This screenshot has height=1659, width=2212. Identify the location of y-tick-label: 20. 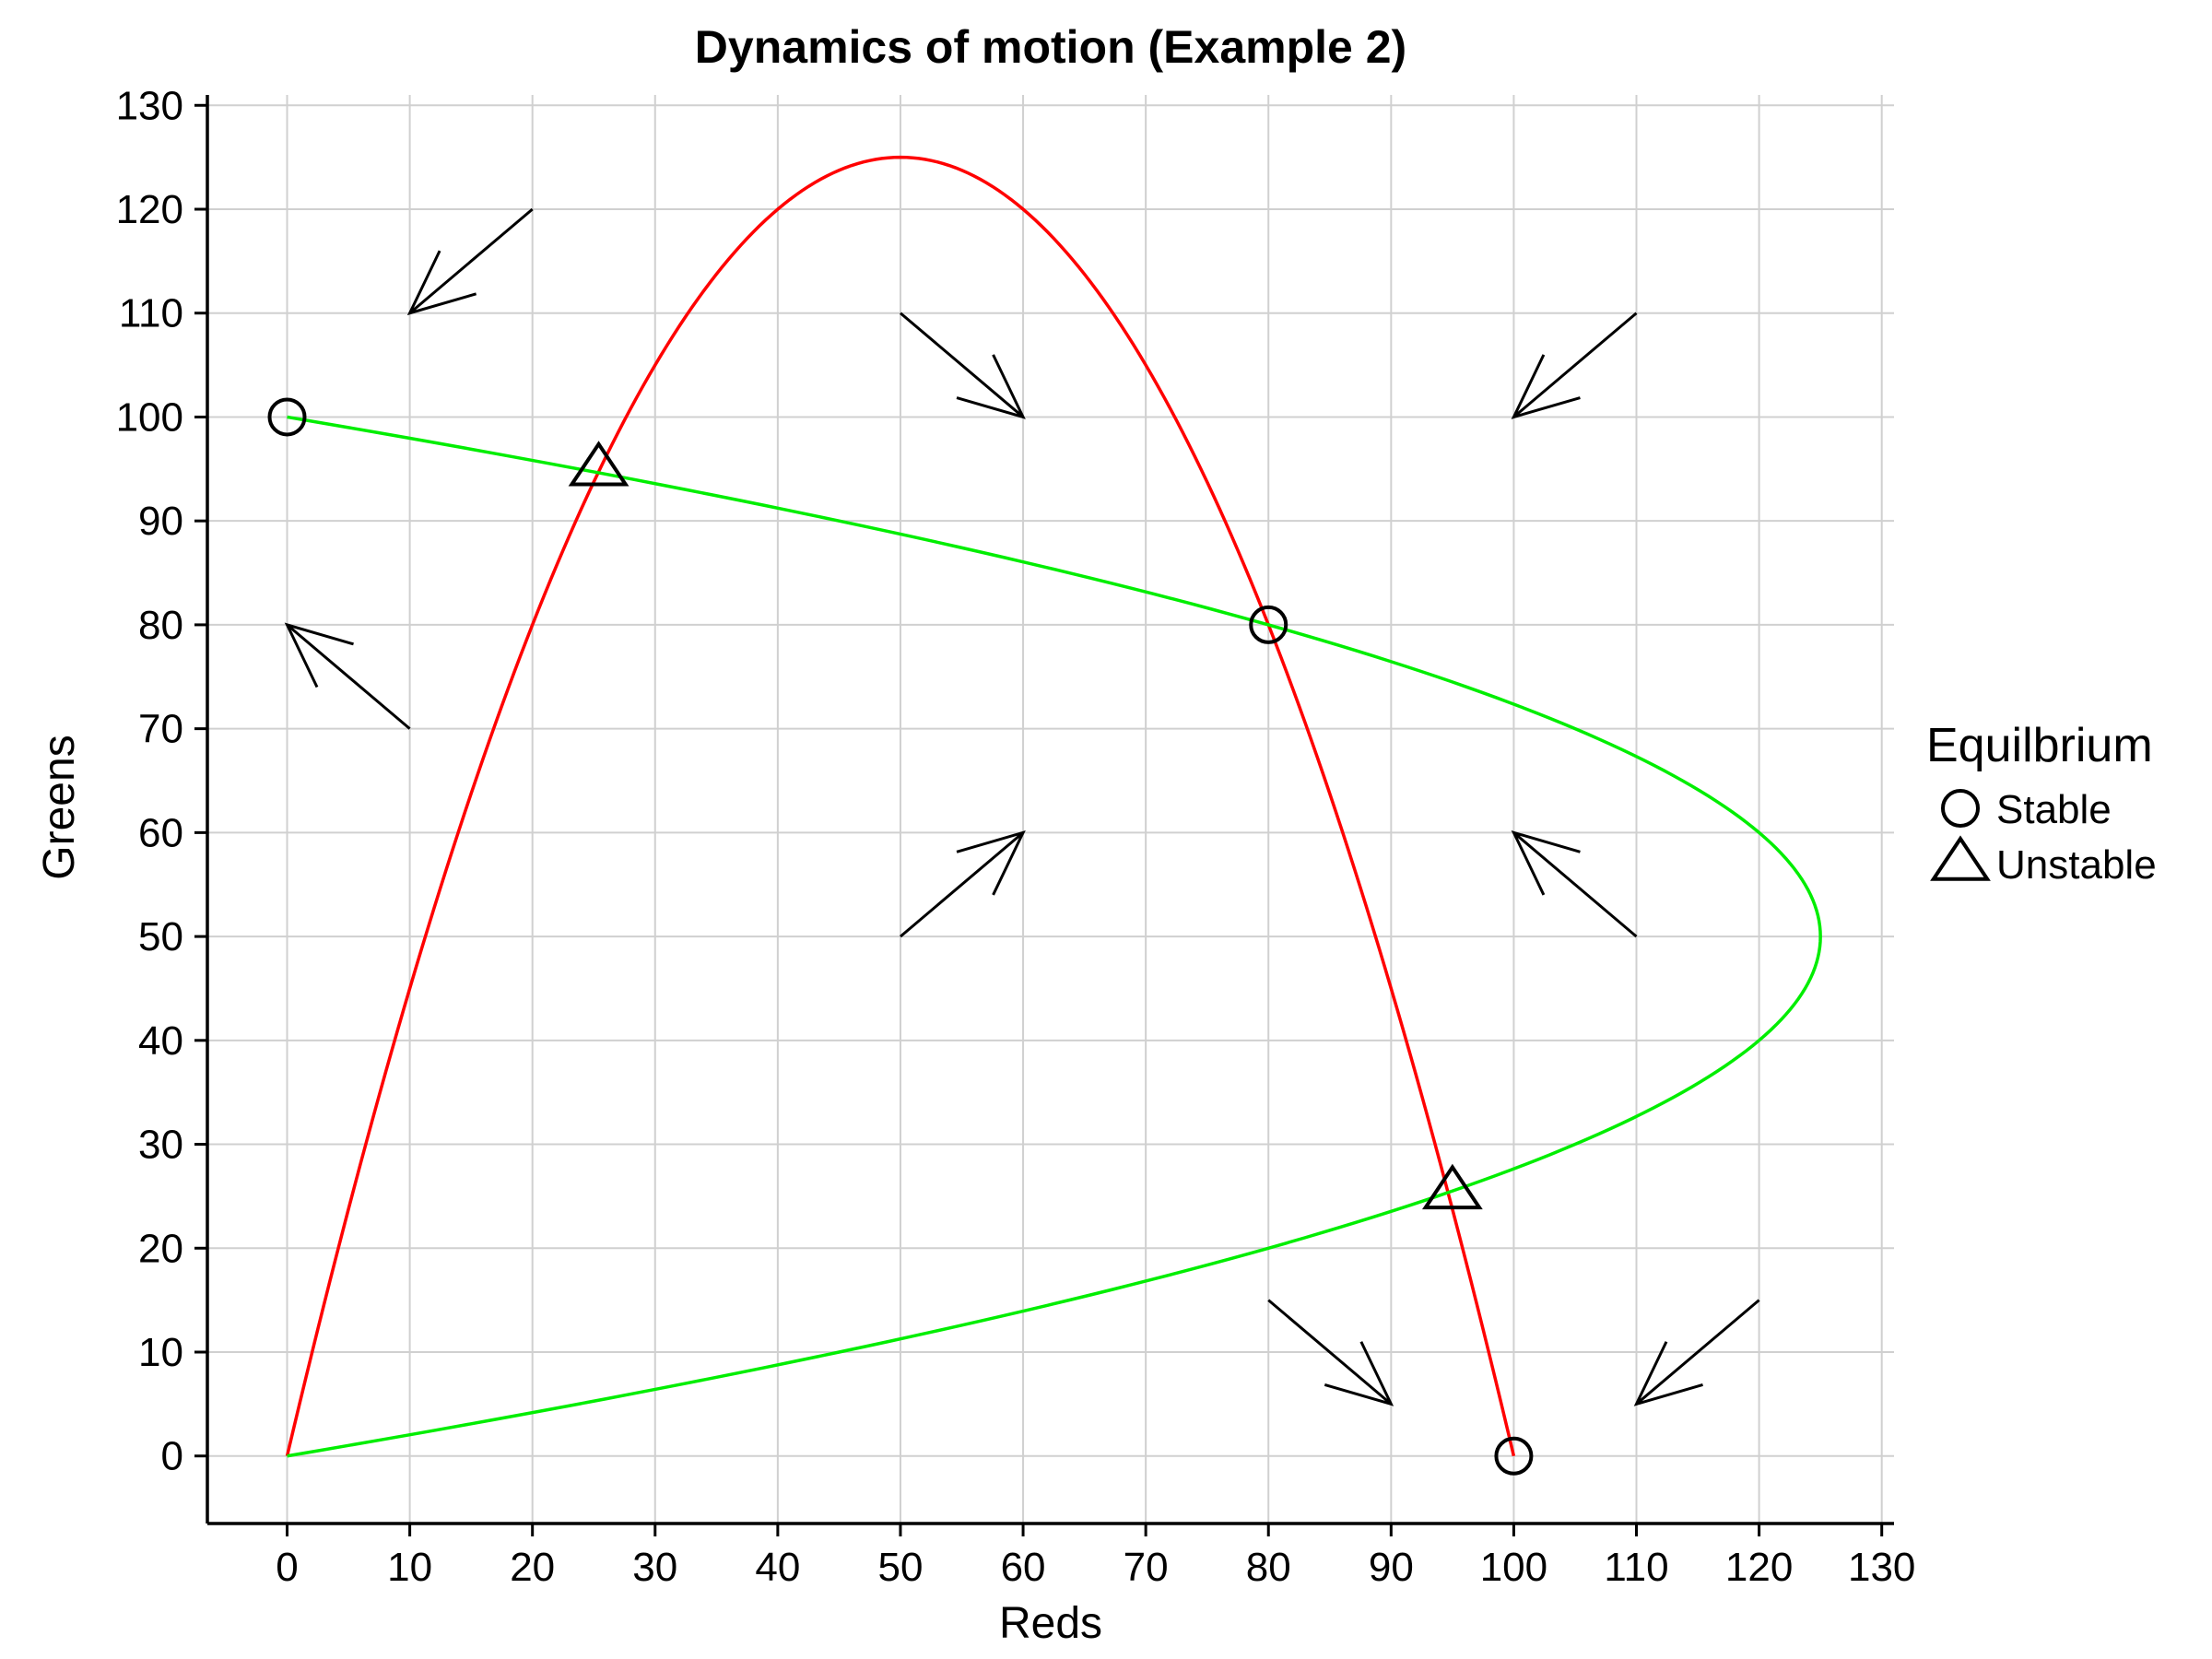
(160, 1248).